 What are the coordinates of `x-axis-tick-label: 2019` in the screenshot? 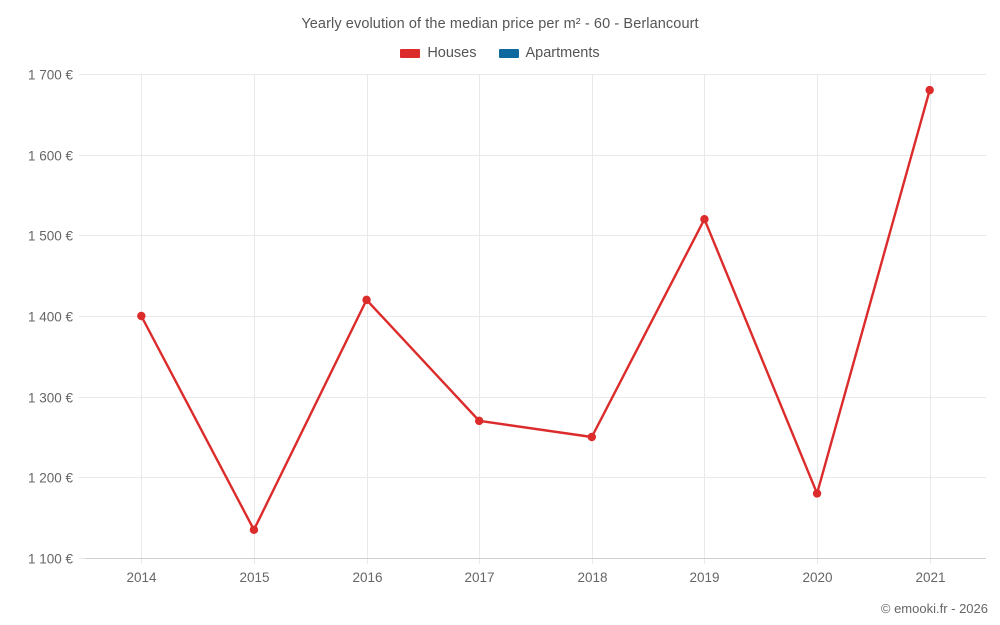 It's located at (704, 577).